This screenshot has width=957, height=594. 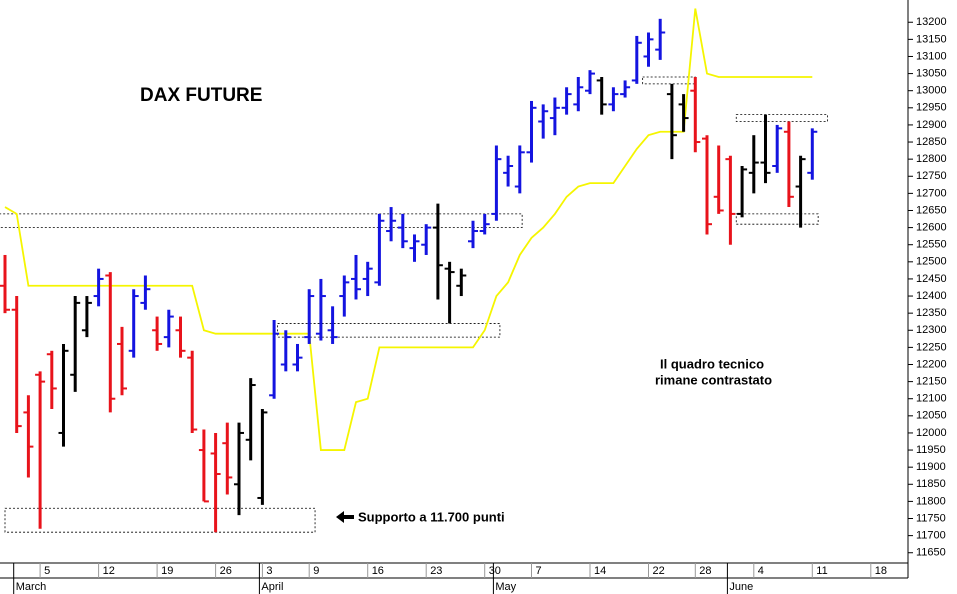 What do you see at coordinates (705, 571) in the screenshot?
I see `x-tick-label: 28` at bounding box center [705, 571].